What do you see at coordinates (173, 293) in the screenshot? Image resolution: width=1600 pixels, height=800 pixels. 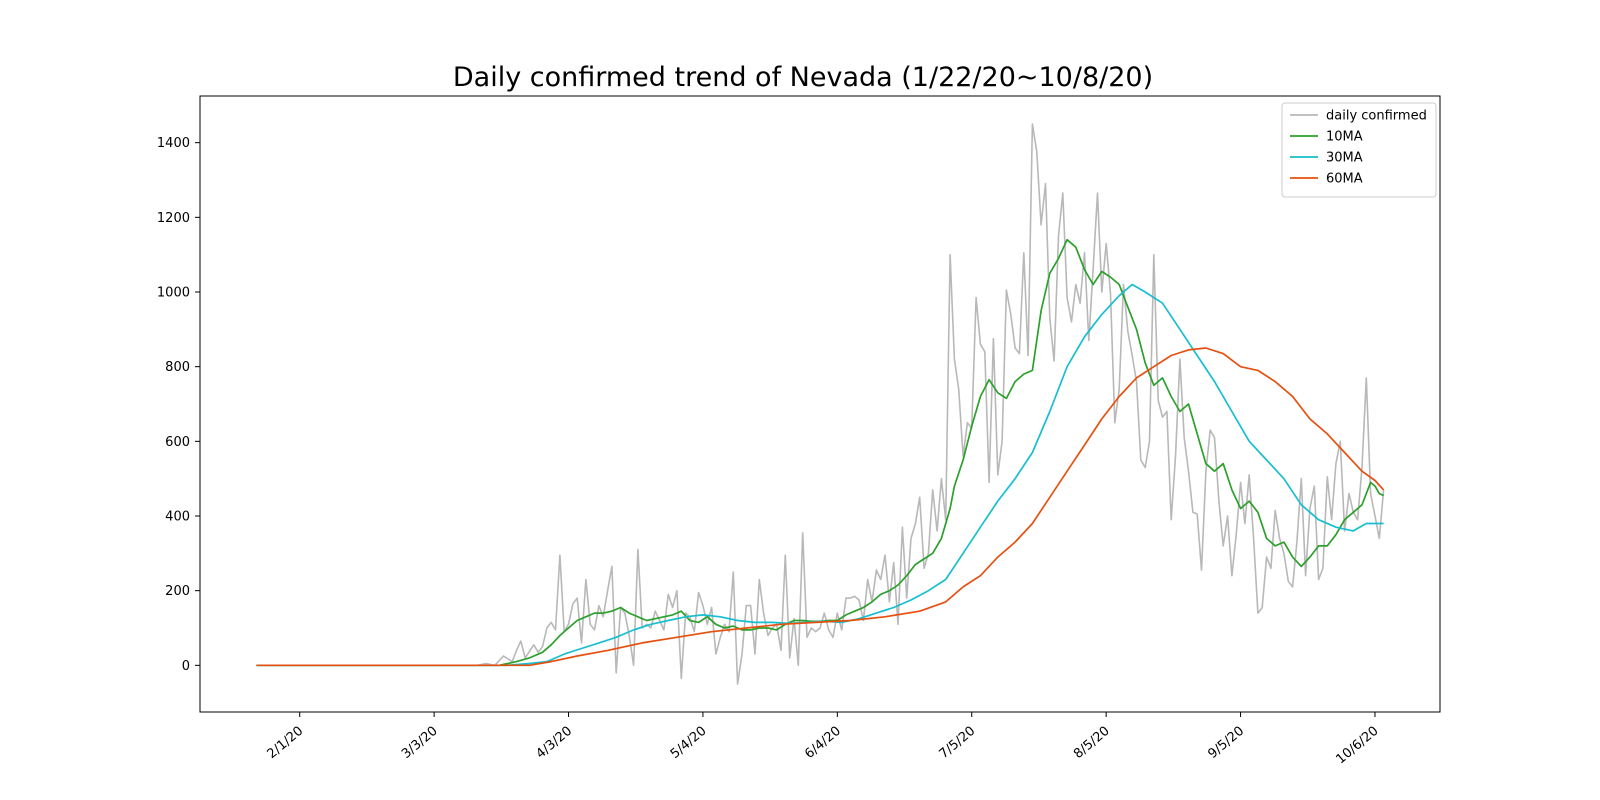 I see `y-tick-label: 1000` at bounding box center [173, 293].